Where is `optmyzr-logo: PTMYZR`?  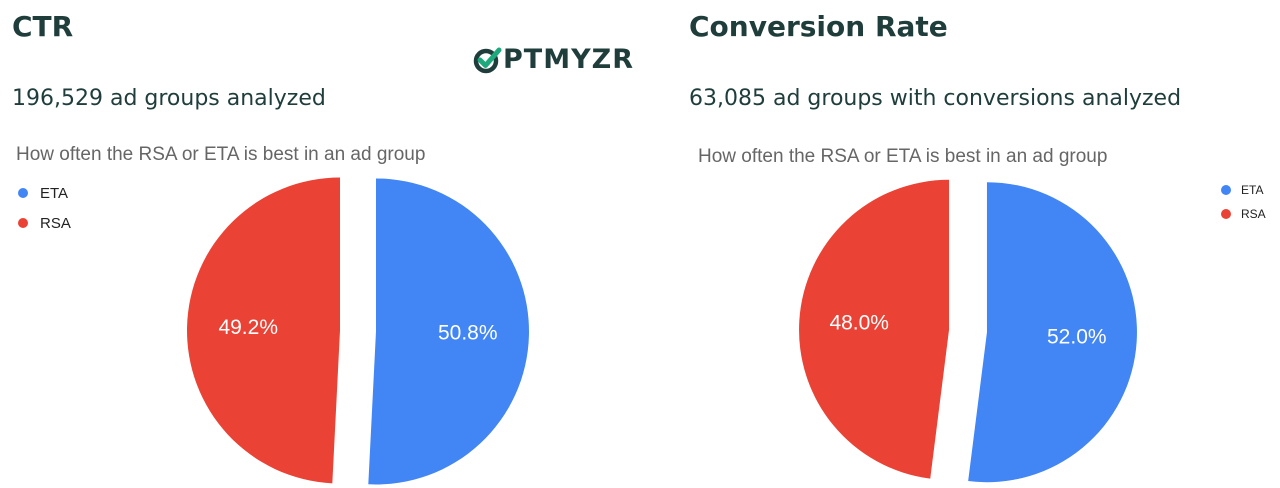 optmyzr-logo: PTMYZR is located at coordinates (553, 59).